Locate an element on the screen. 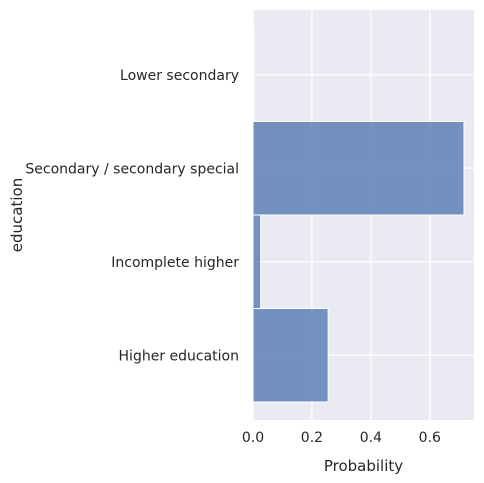 This screenshot has height=483, width=484. y-tick-label-0: Lower secondary is located at coordinates (179, 76).